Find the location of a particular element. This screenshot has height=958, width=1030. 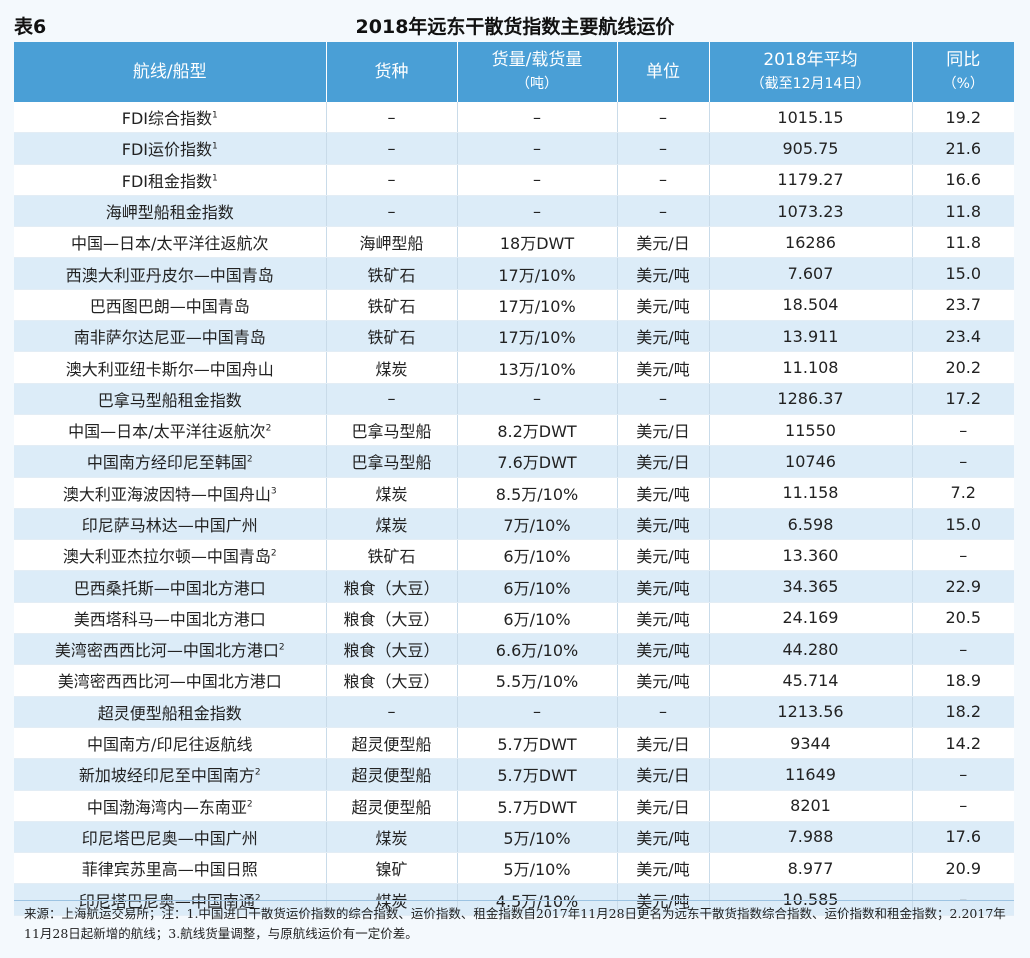

cell-avg: 9344 is located at coordinates (811, 743).